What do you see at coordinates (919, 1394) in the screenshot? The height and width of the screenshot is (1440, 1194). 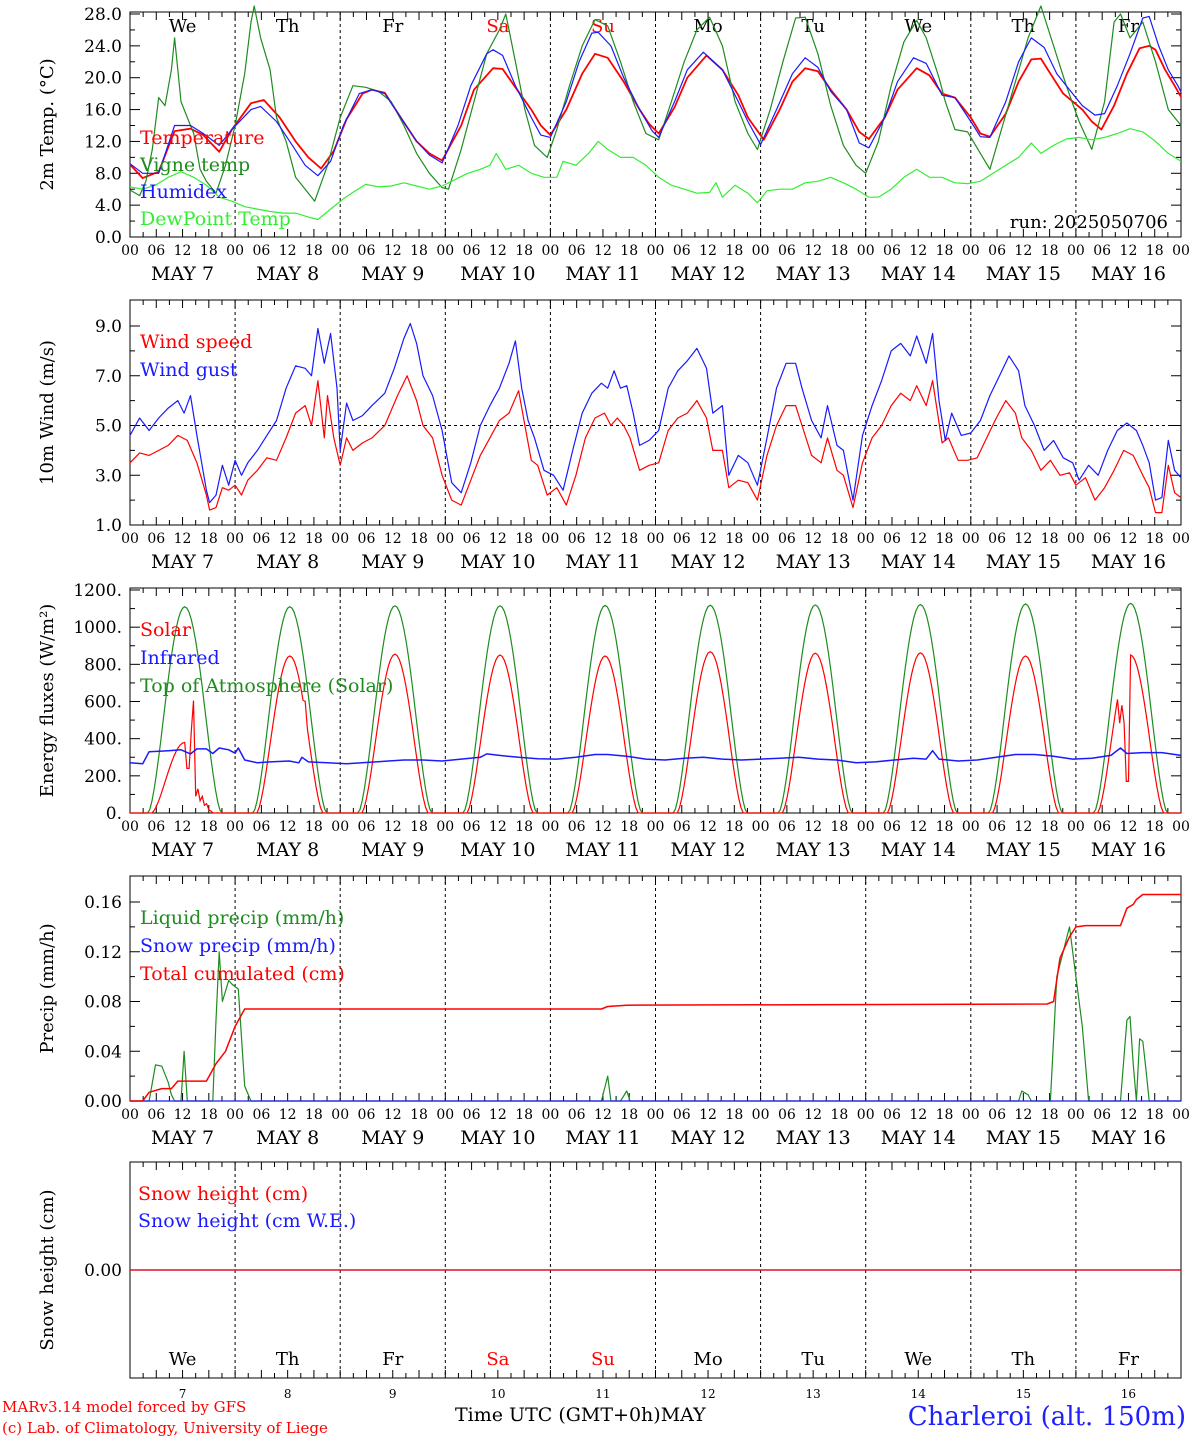 I see `day-number-label: 14` at bounding box center [919, 1394].